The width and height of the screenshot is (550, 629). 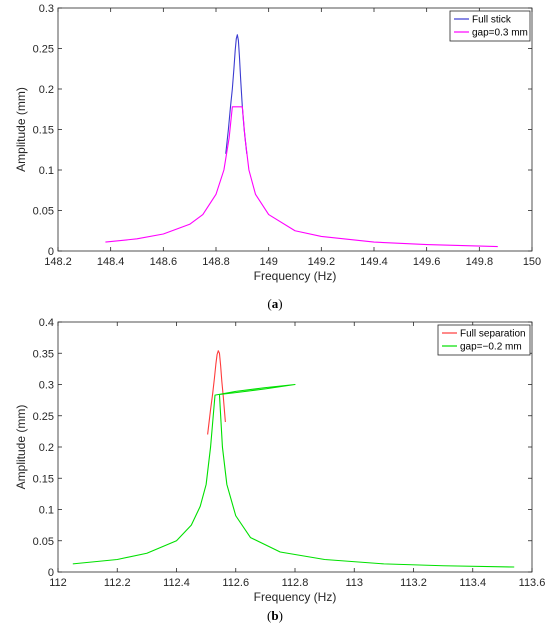 I want to click on x-tick-label: 112.4, so click(x=176, y=583).